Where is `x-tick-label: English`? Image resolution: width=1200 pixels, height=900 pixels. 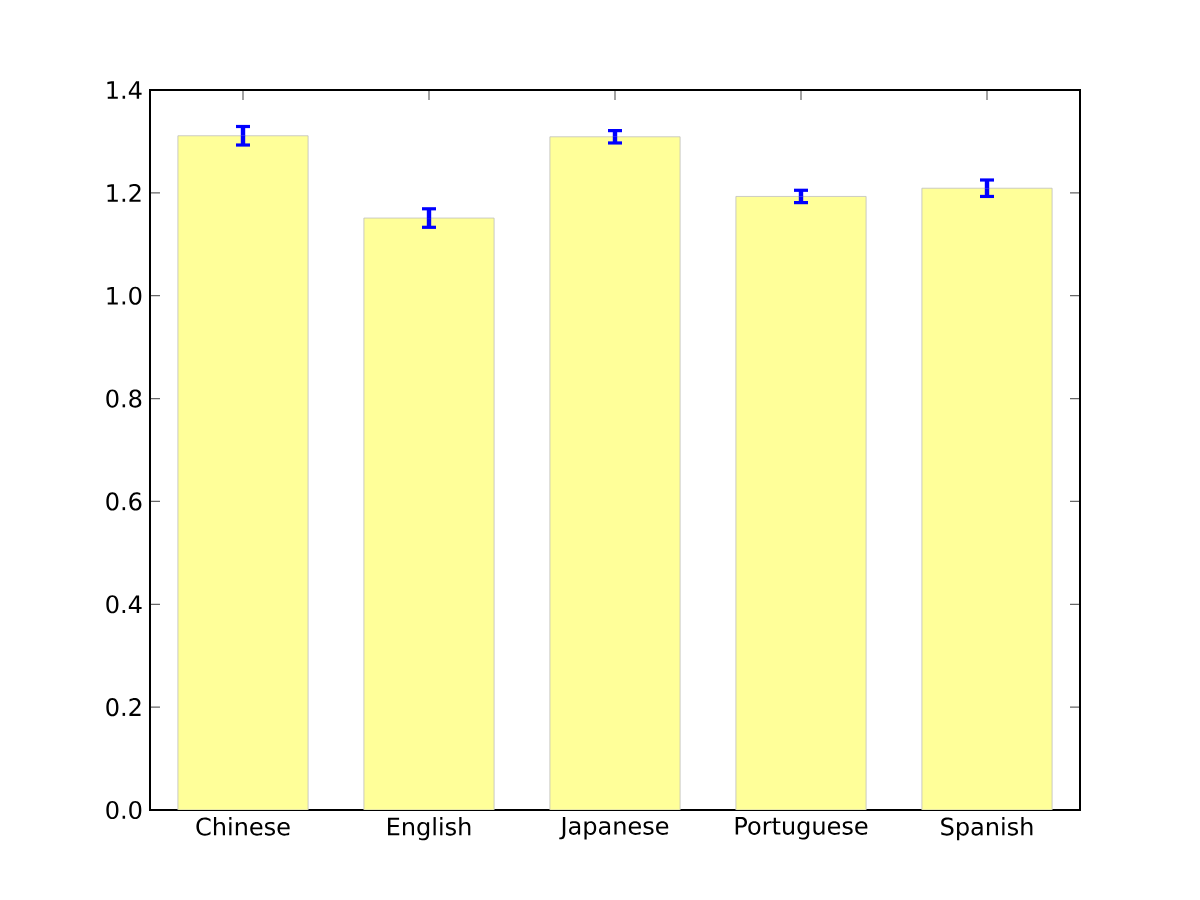
x-tick-label: English is located at coordinates (429, 829).